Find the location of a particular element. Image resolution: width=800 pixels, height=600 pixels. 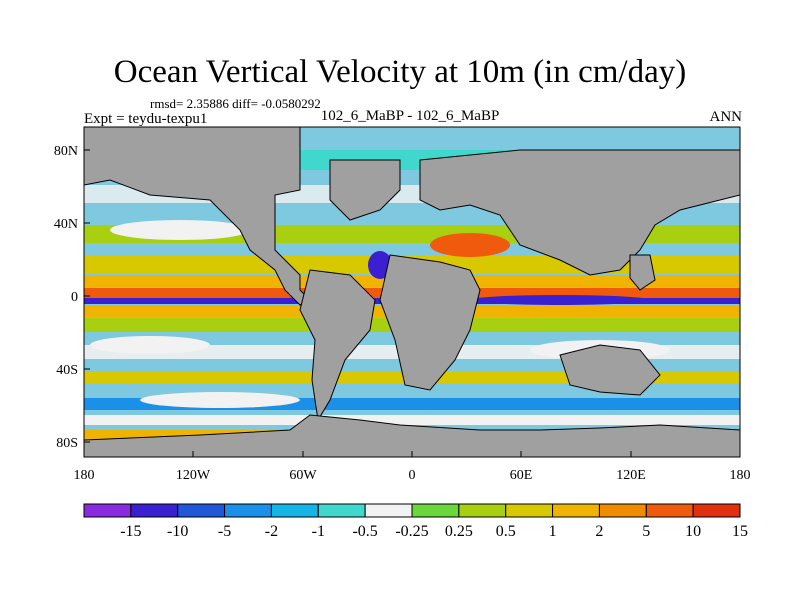

land-south-america is located at coordinates (337, 345).